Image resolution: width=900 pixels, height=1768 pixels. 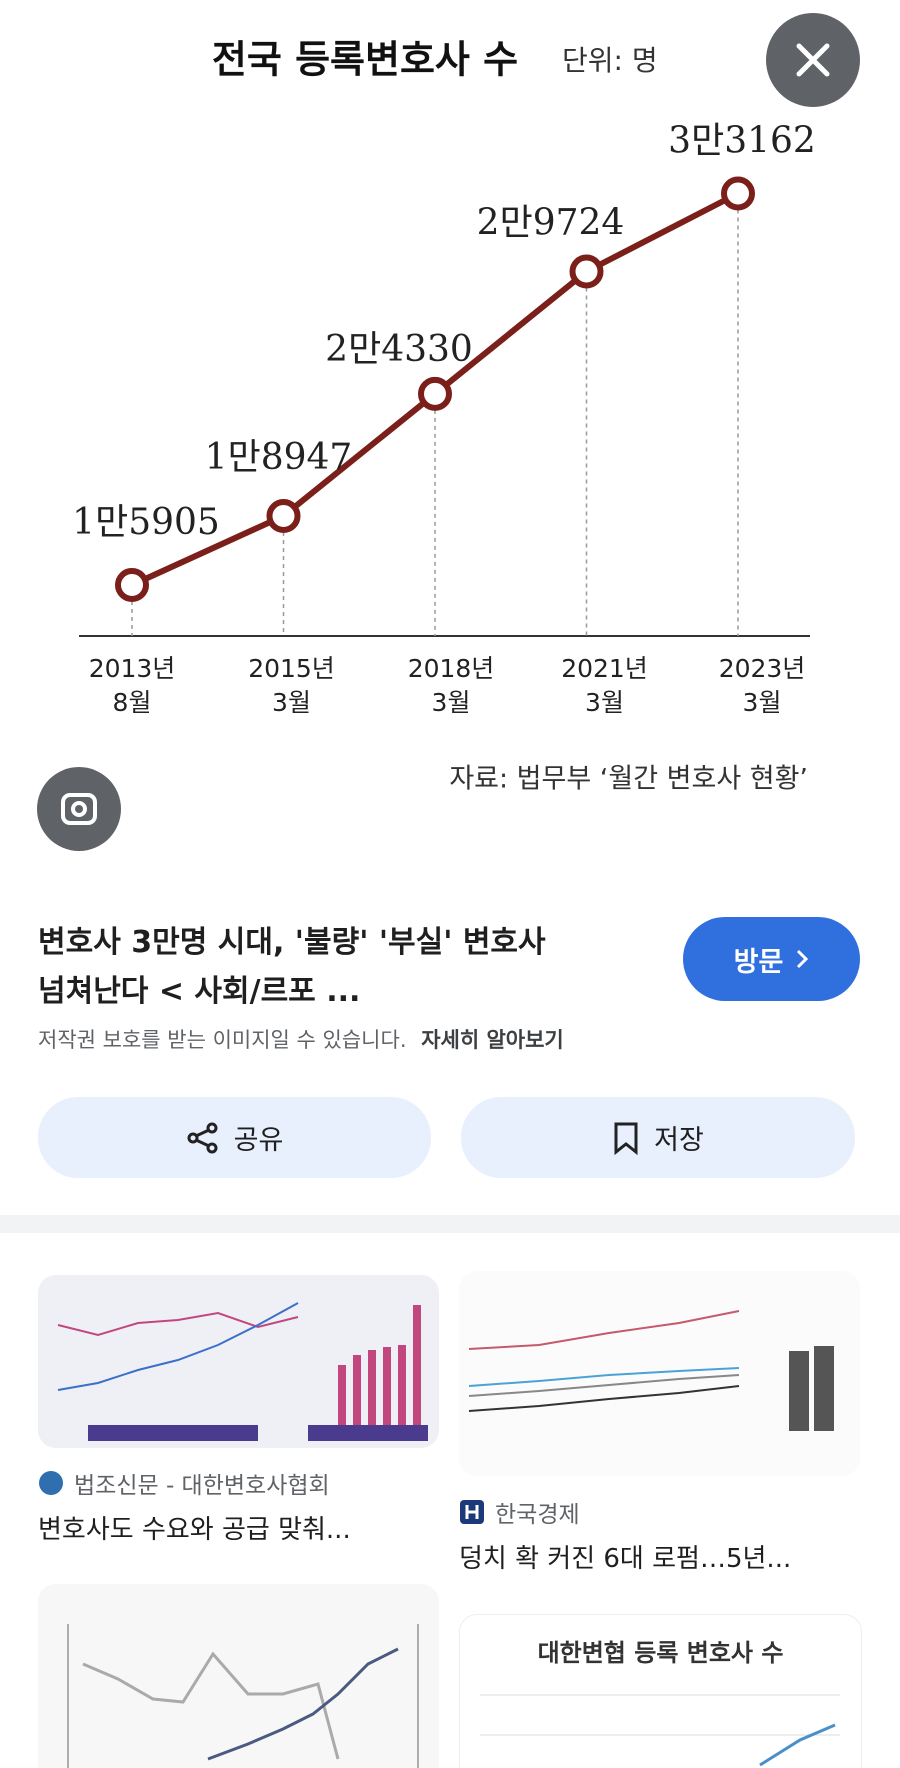 I want to click on x-tick-label: 2013년 8월, so click(x=132, y=685).